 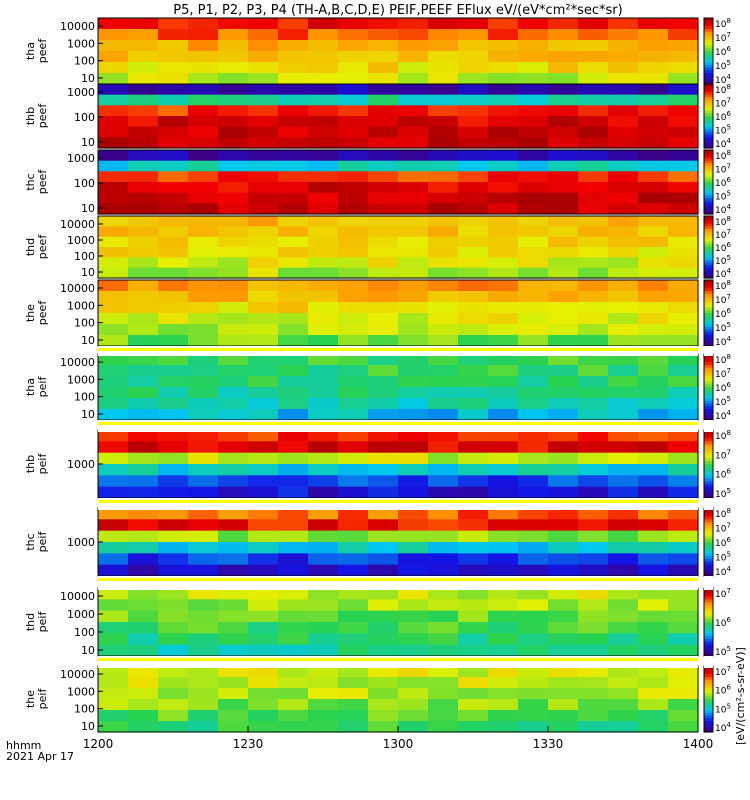 What do you see at coordinates (723, 51) in the screenshot?
I see `colorbar-tick-label: 10⁶` at bounding box center [723, 51].